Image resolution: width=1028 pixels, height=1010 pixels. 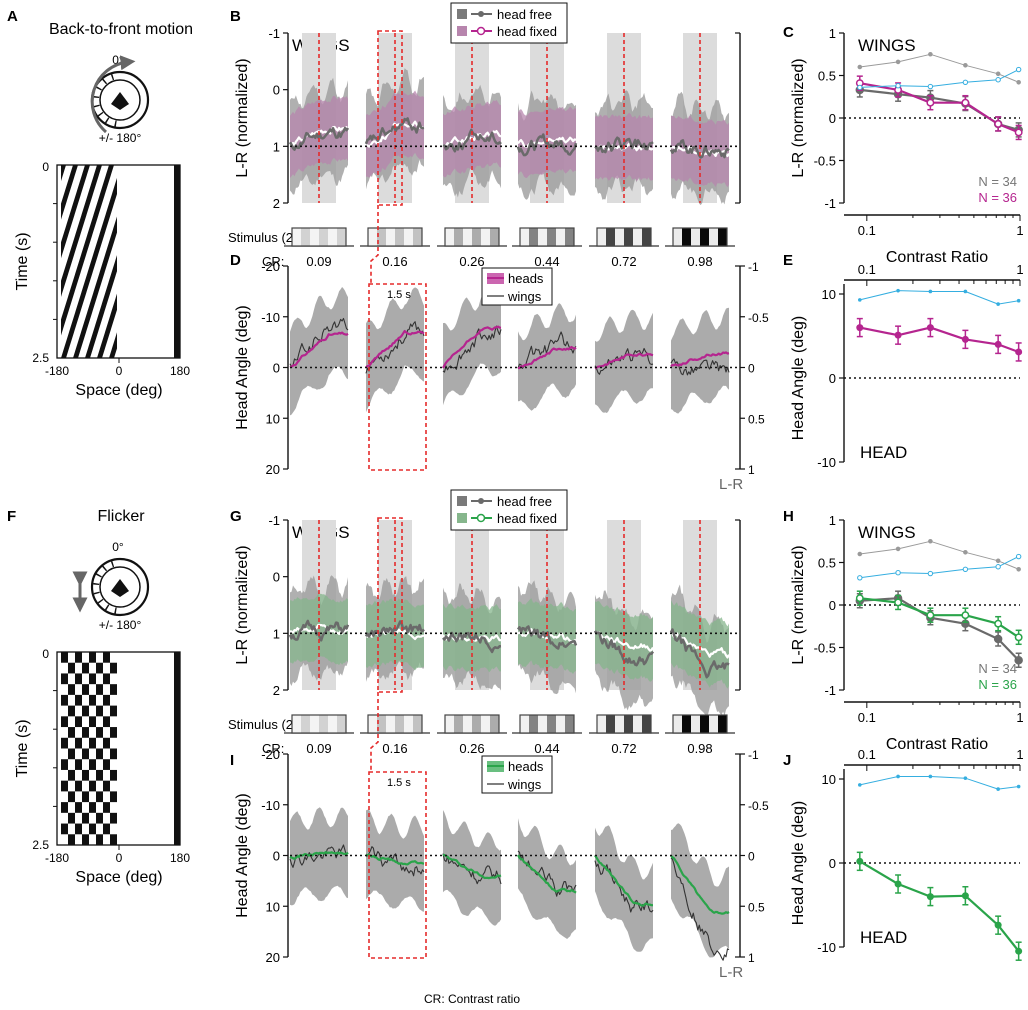 I want to click on panel-b-legend-free-marker, so click(x=481, y=14).